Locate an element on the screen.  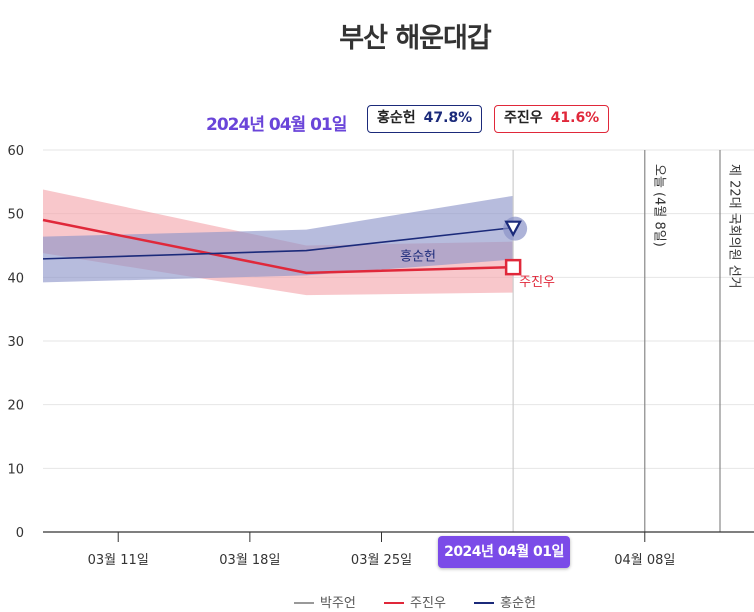
chart-title: 부산 해운대갑 is located at coordinates (415, 38).